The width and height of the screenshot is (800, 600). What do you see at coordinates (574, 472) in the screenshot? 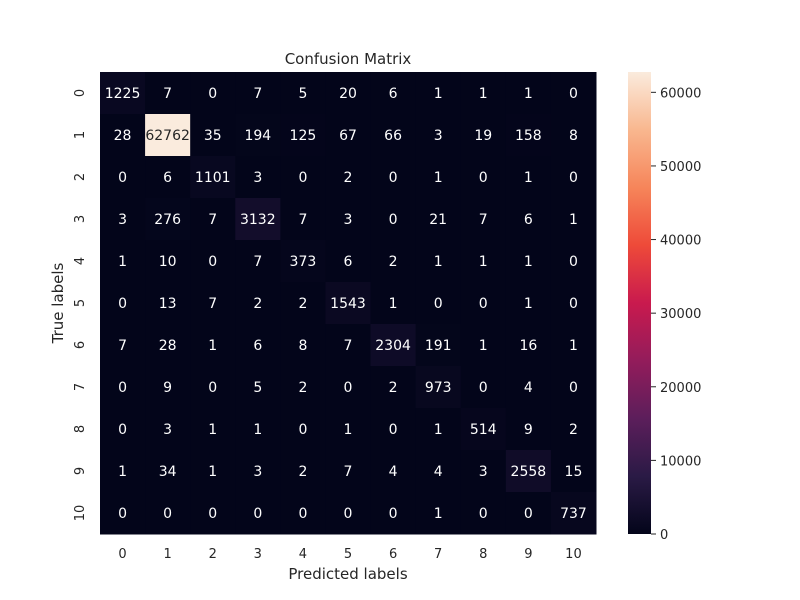
I see `cell-value-label: 15` at bounding box center [574, 472].